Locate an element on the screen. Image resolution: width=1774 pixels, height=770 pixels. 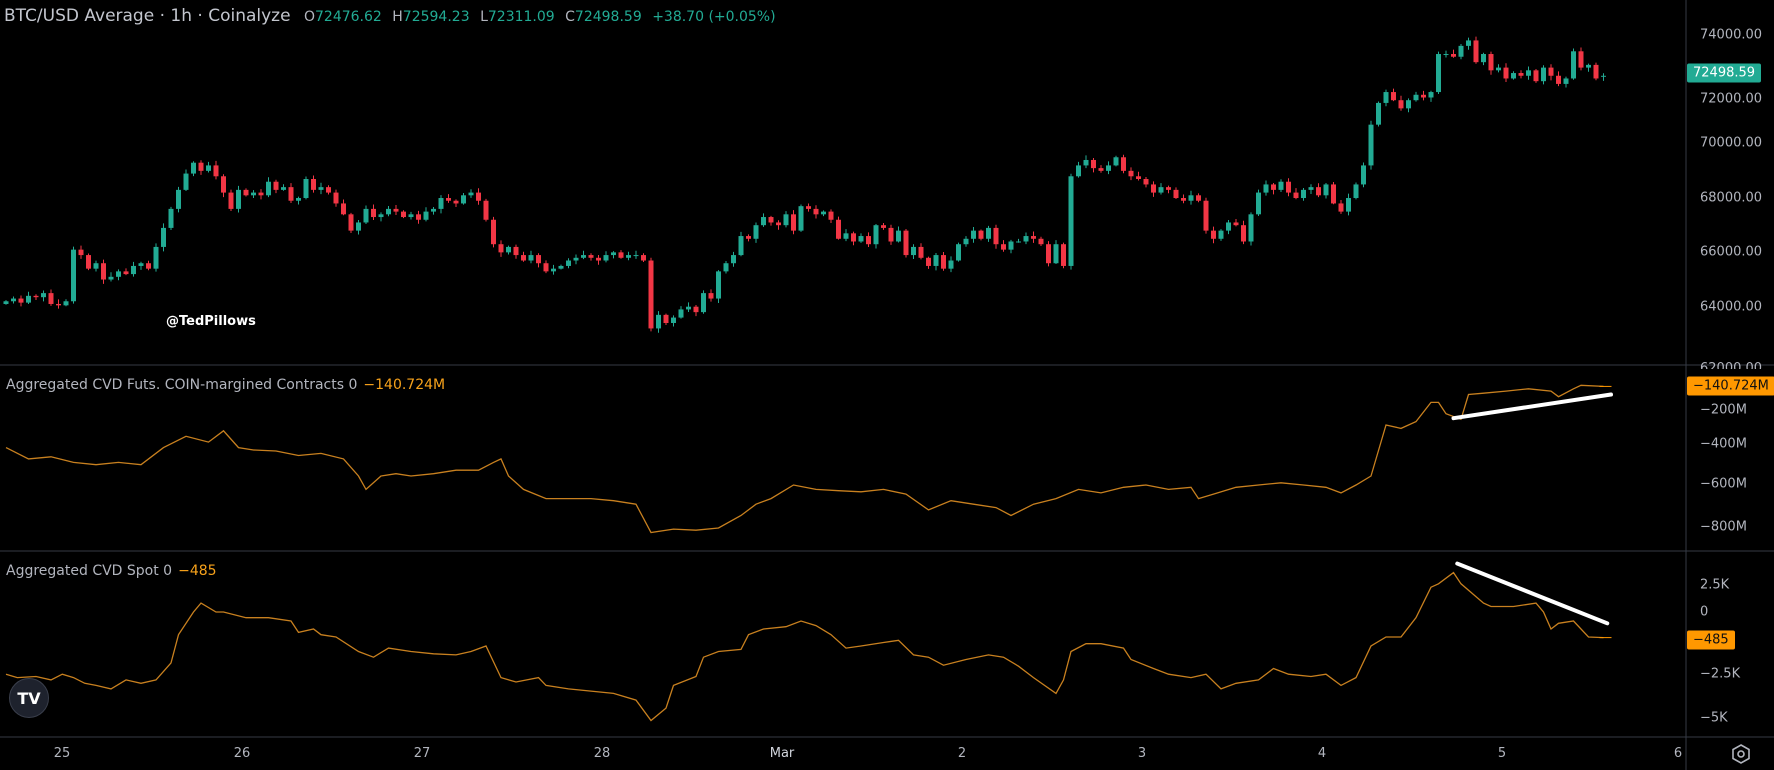
chart-settings-icon is located at coordinates (1741, 754).